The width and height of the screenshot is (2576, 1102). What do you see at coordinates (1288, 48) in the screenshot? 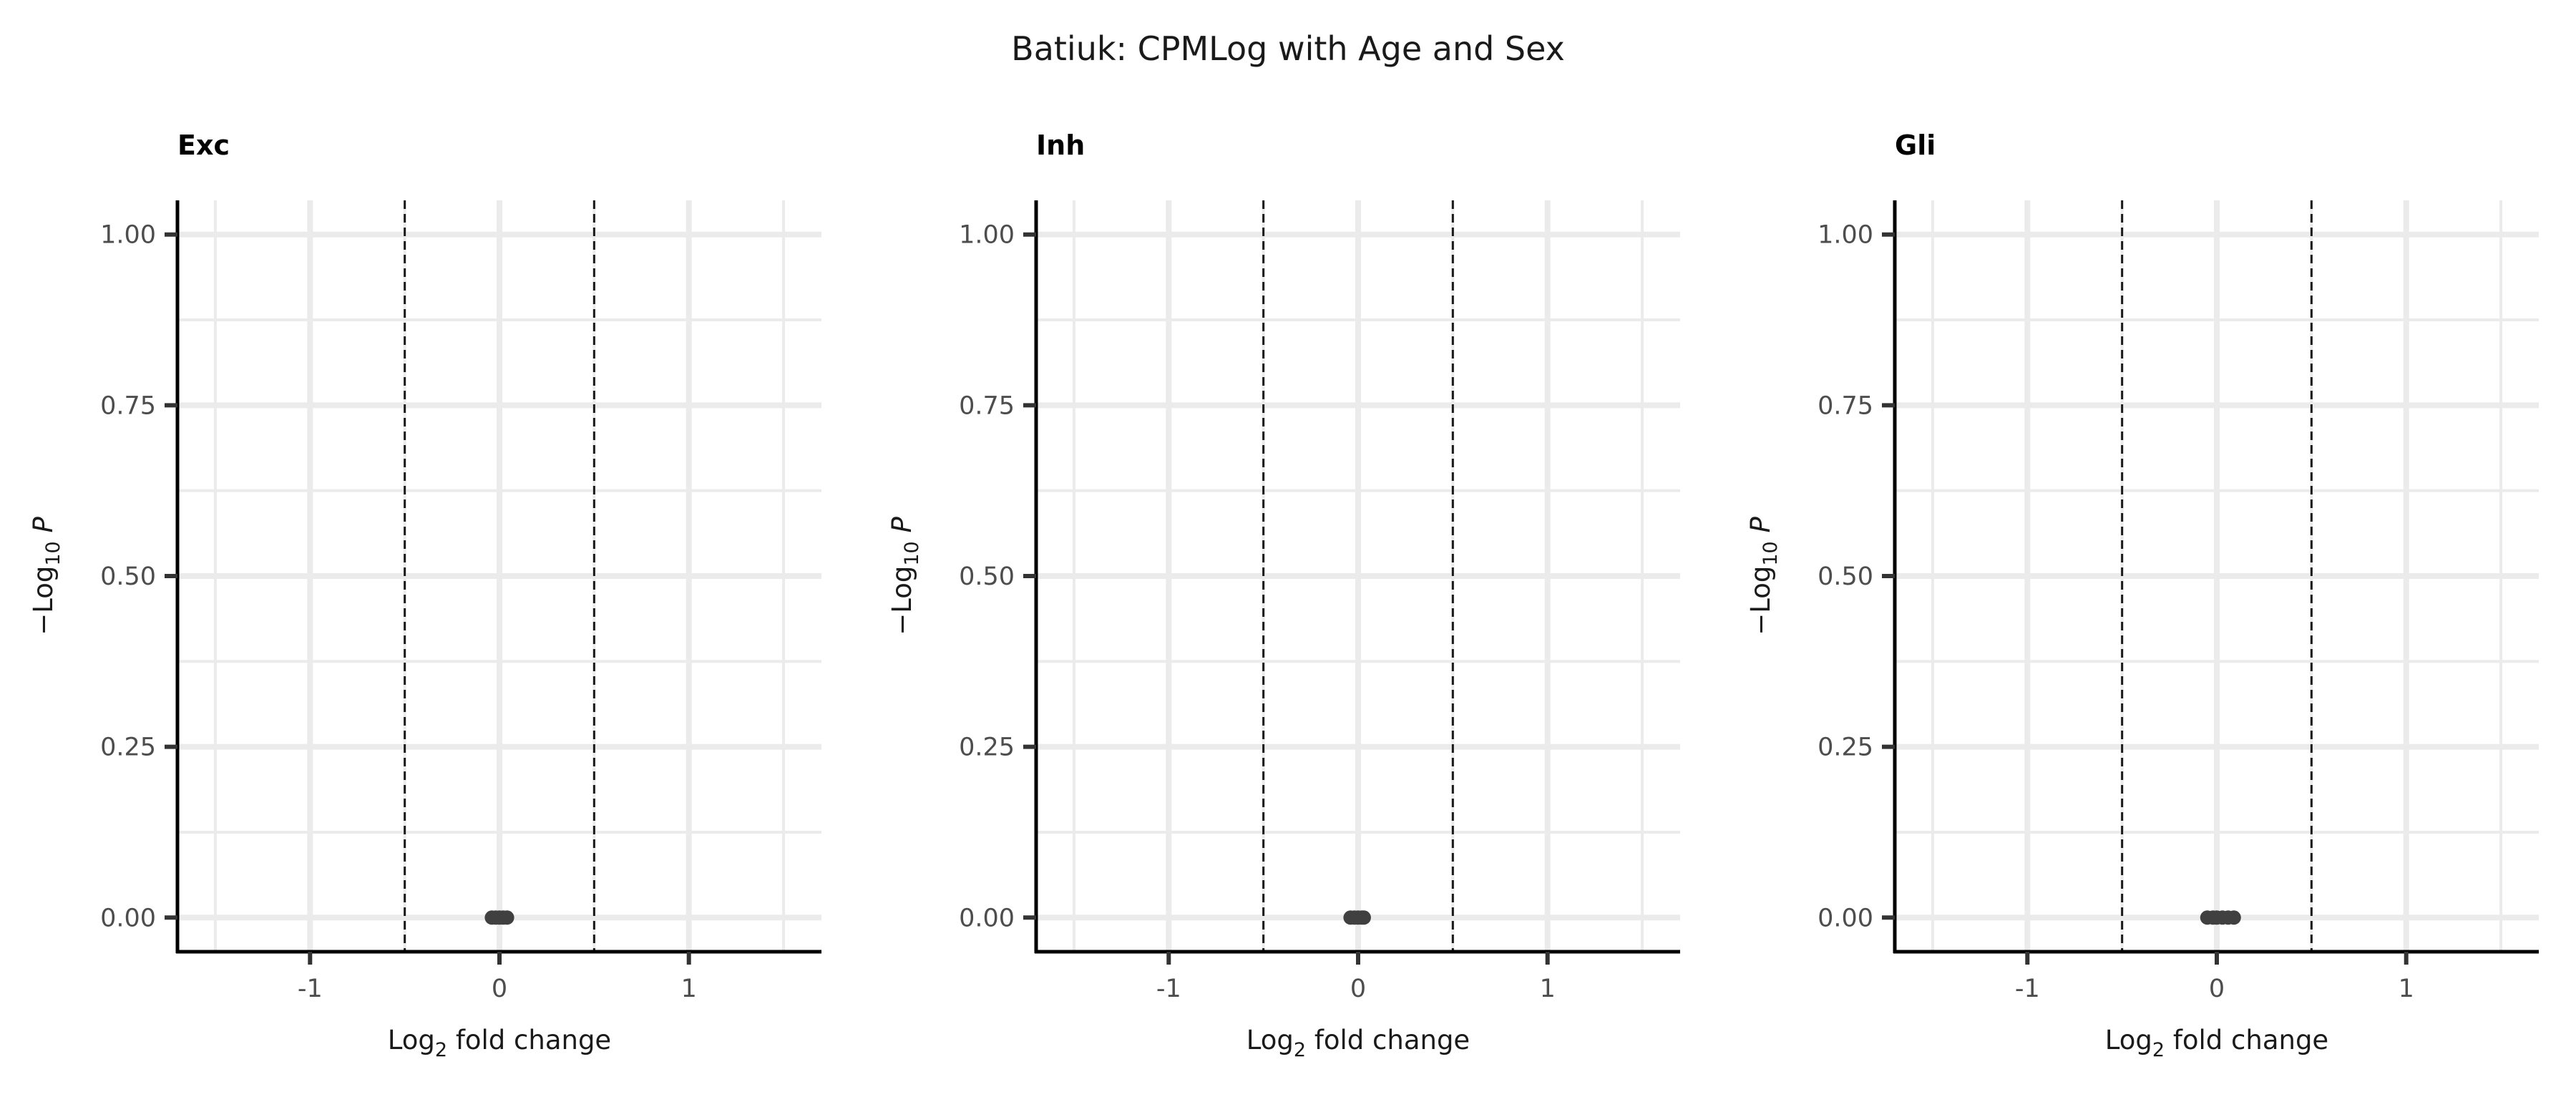
I see `chart-title: Batiuk: CPMLog with Age and Sex` at bounding box center [1288, 48].